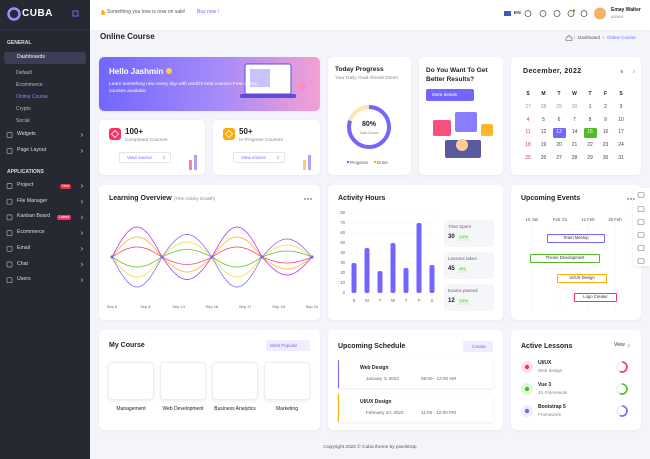 This screenshot has width=650, height=459. I want to click on menu-item: Kanban Board, so click(34, 216).